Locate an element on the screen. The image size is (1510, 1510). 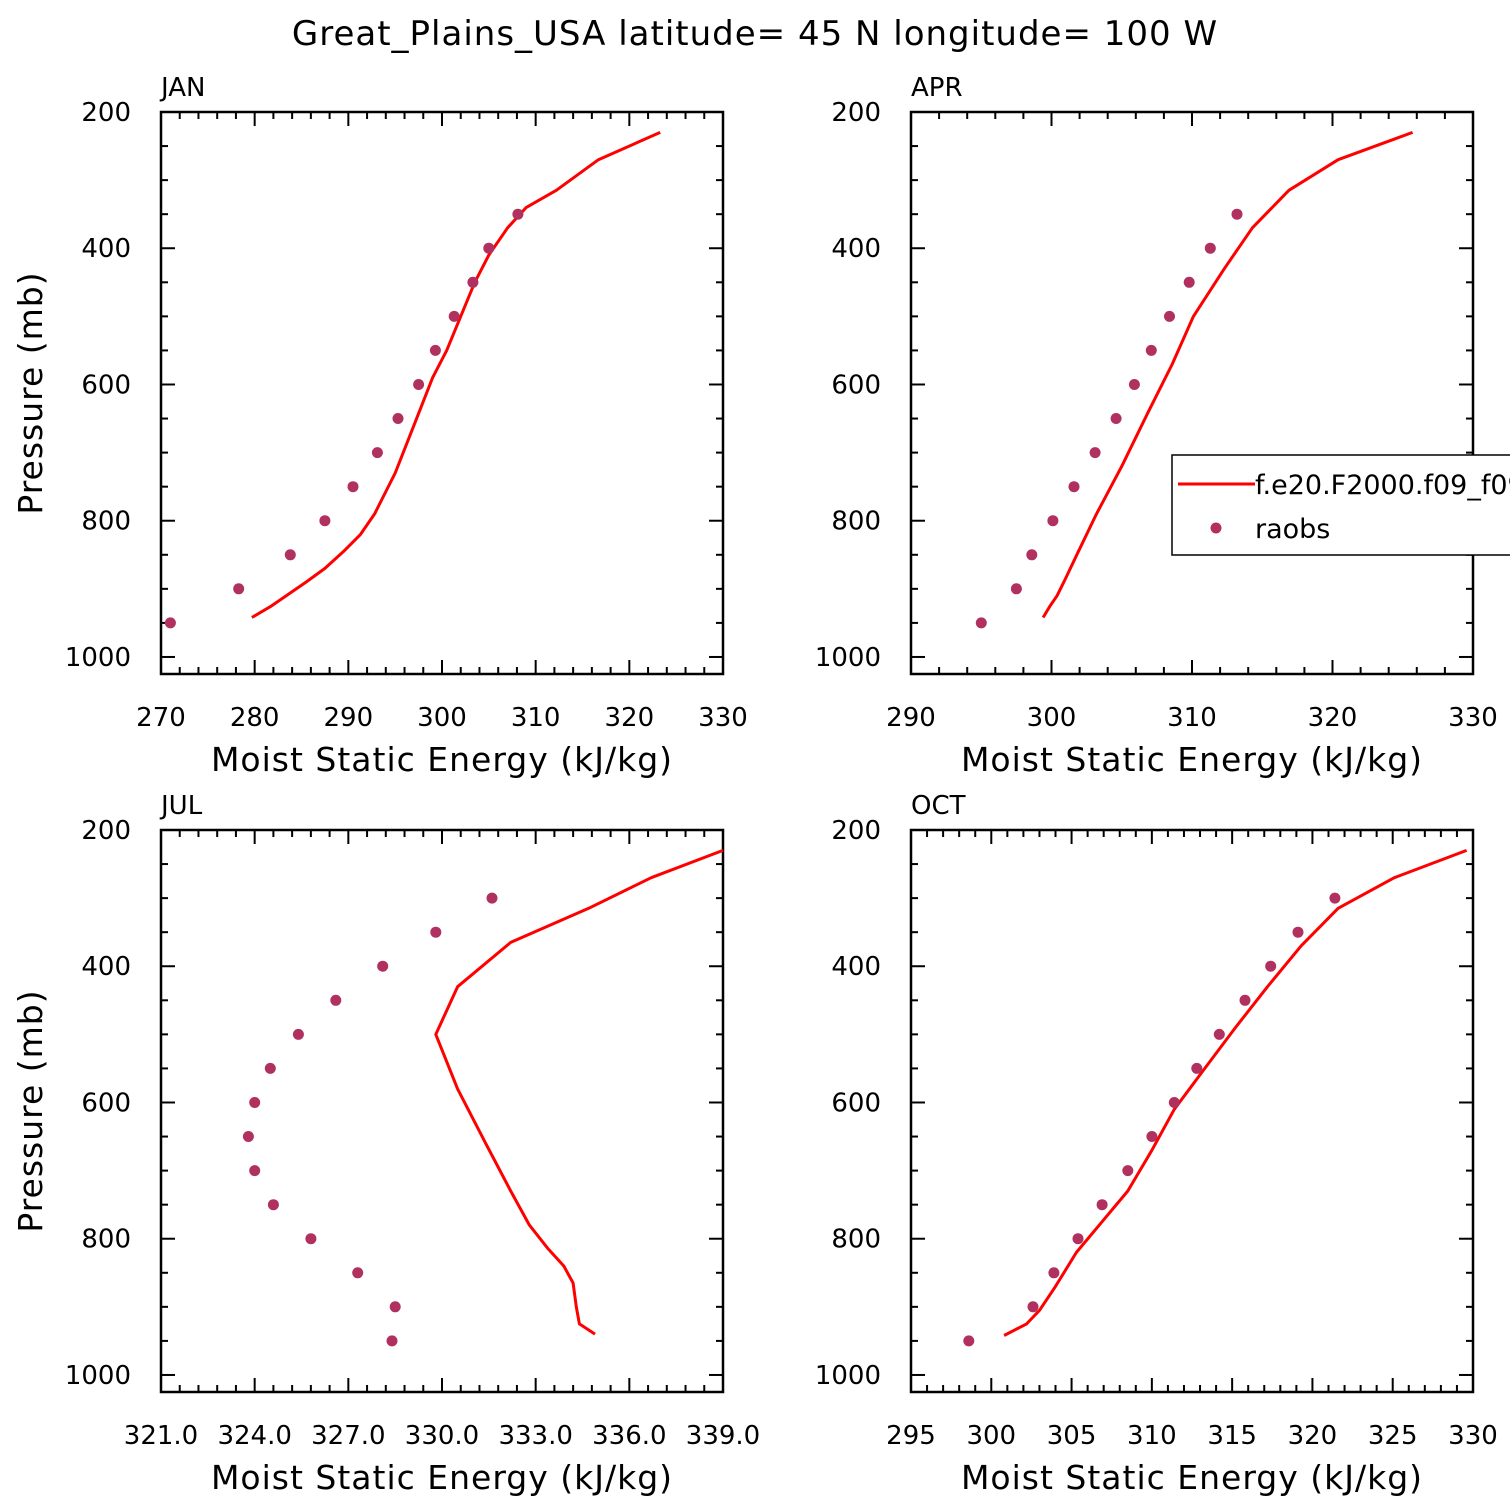
legend: f.e20.F2000.f09_f09 raobs is located at coordinates (1340, 505).